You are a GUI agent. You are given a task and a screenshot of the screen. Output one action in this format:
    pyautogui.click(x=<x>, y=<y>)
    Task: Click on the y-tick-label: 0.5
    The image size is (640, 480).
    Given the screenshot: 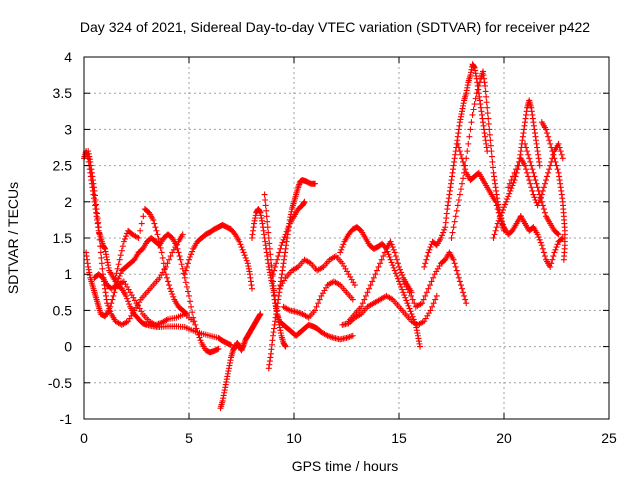 What is the action you would take?
    pyautogui.click(x=63, y=310)
    